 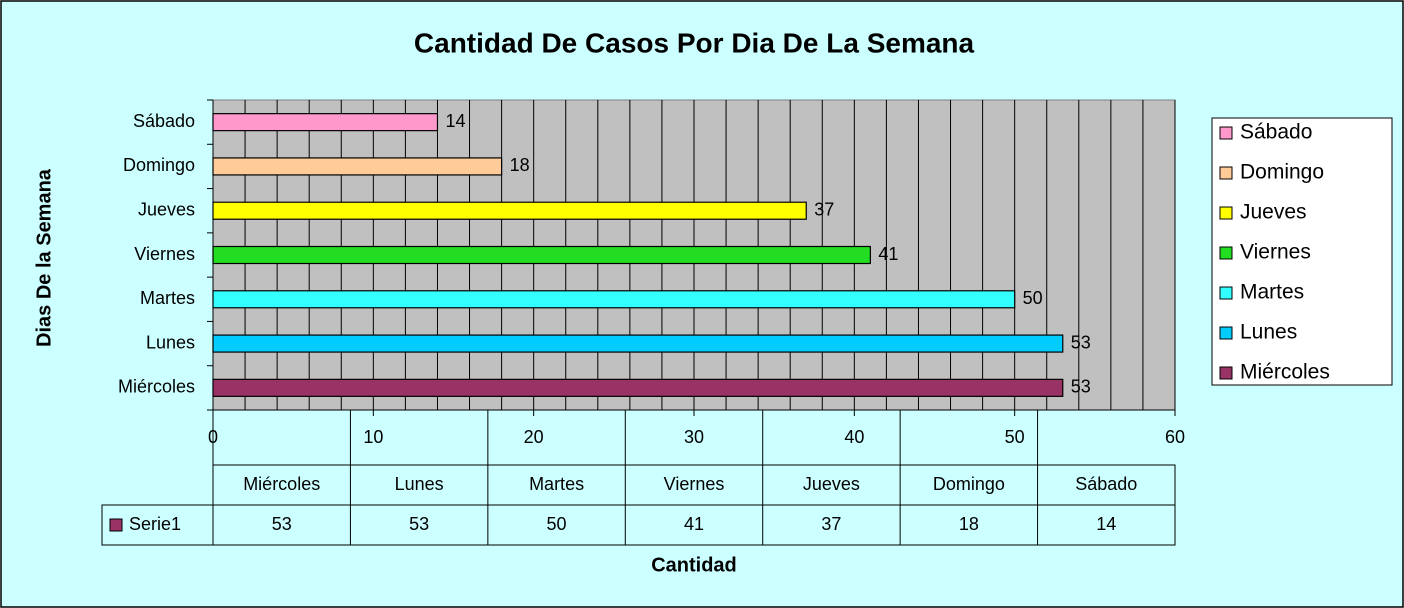 What do you see at coordinates (166, 209) in the screenshot?
I see `y-tick-label: Jueves` at bounding box center [166, 209].